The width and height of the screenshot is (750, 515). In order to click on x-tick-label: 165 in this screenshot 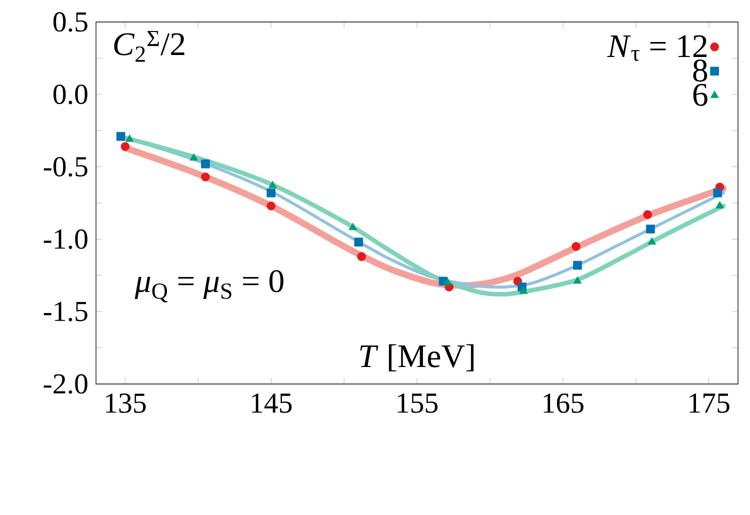, I will do `click(564, 403)`.